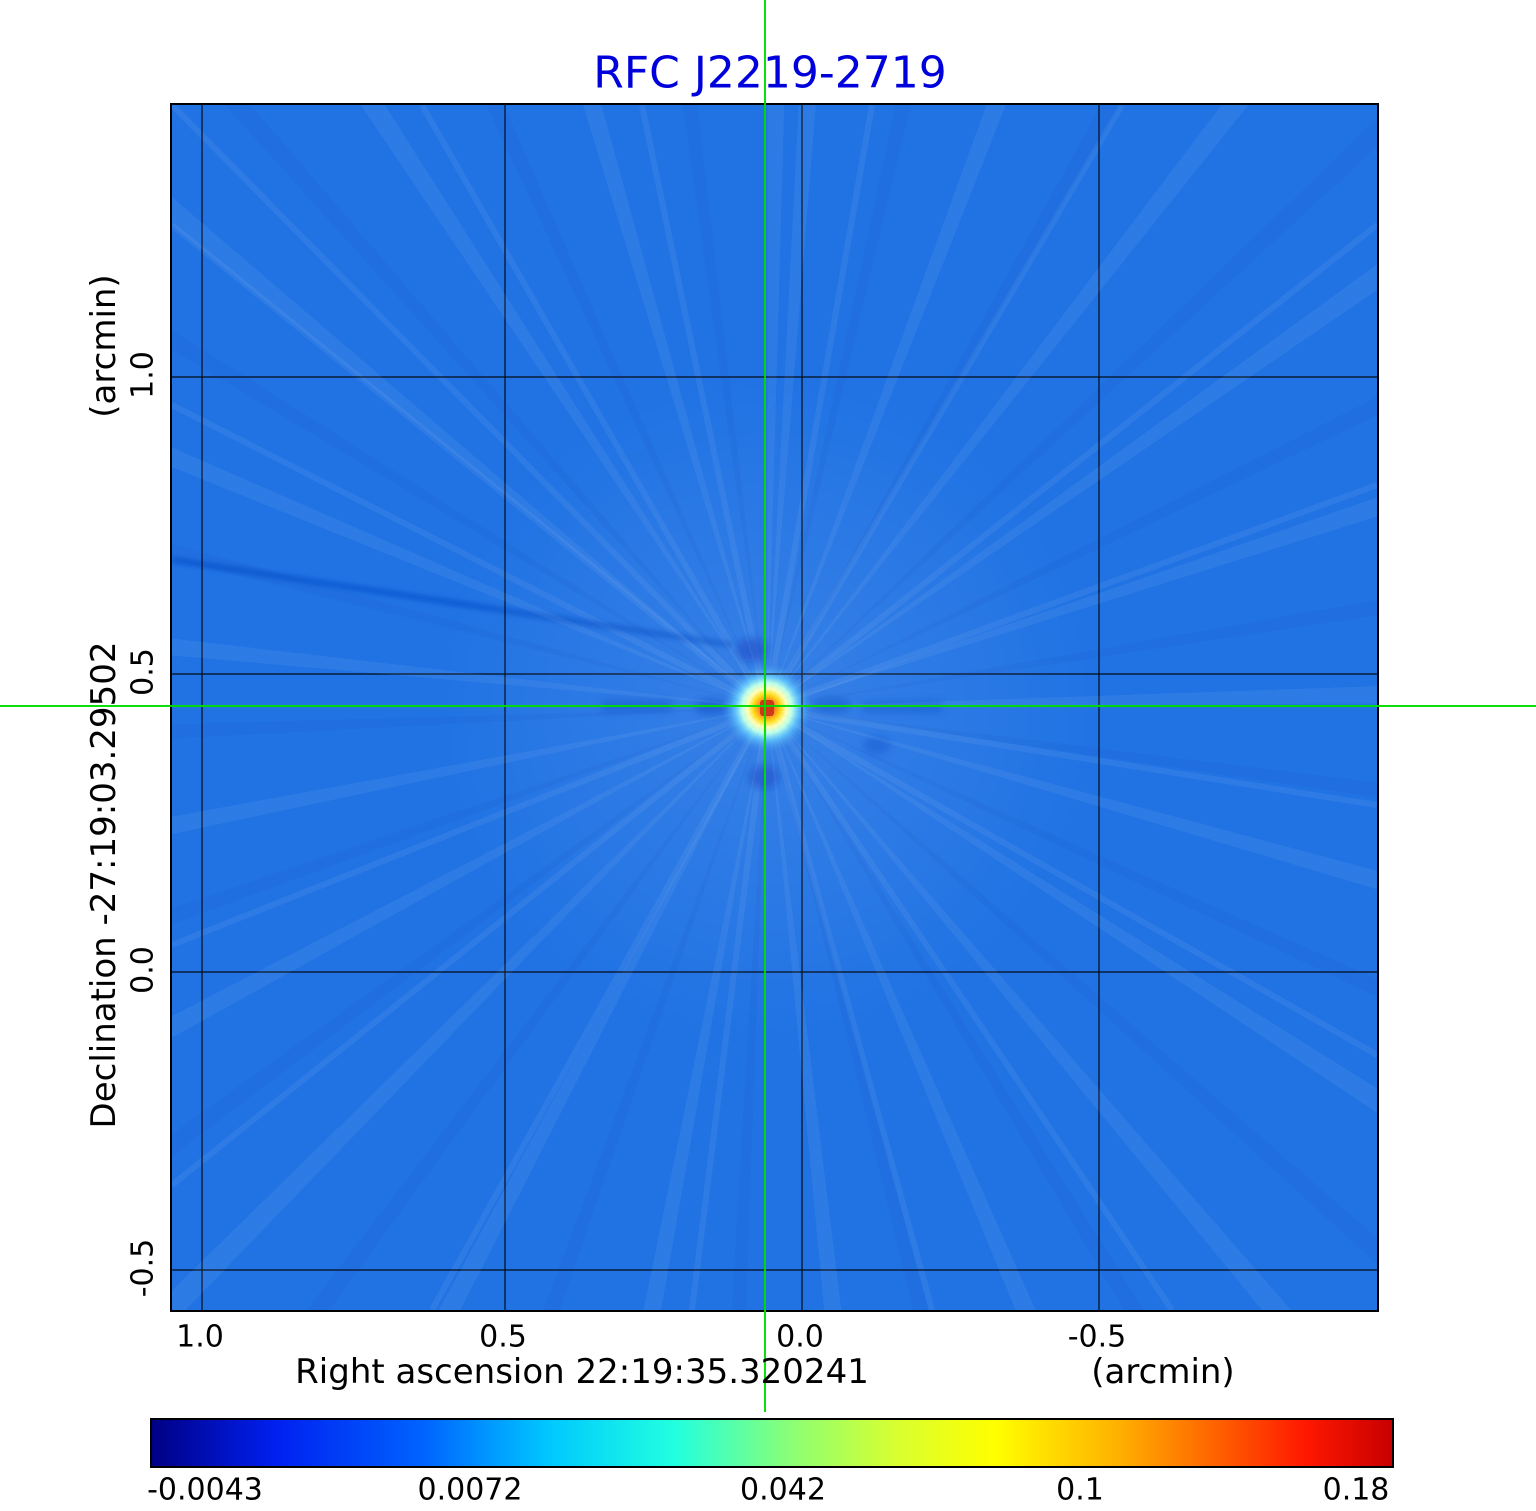 The width and height of the screenshot is (1536, 1511). I want to click on colorbar-tick-label: 0.18, so click(1356, 1490).